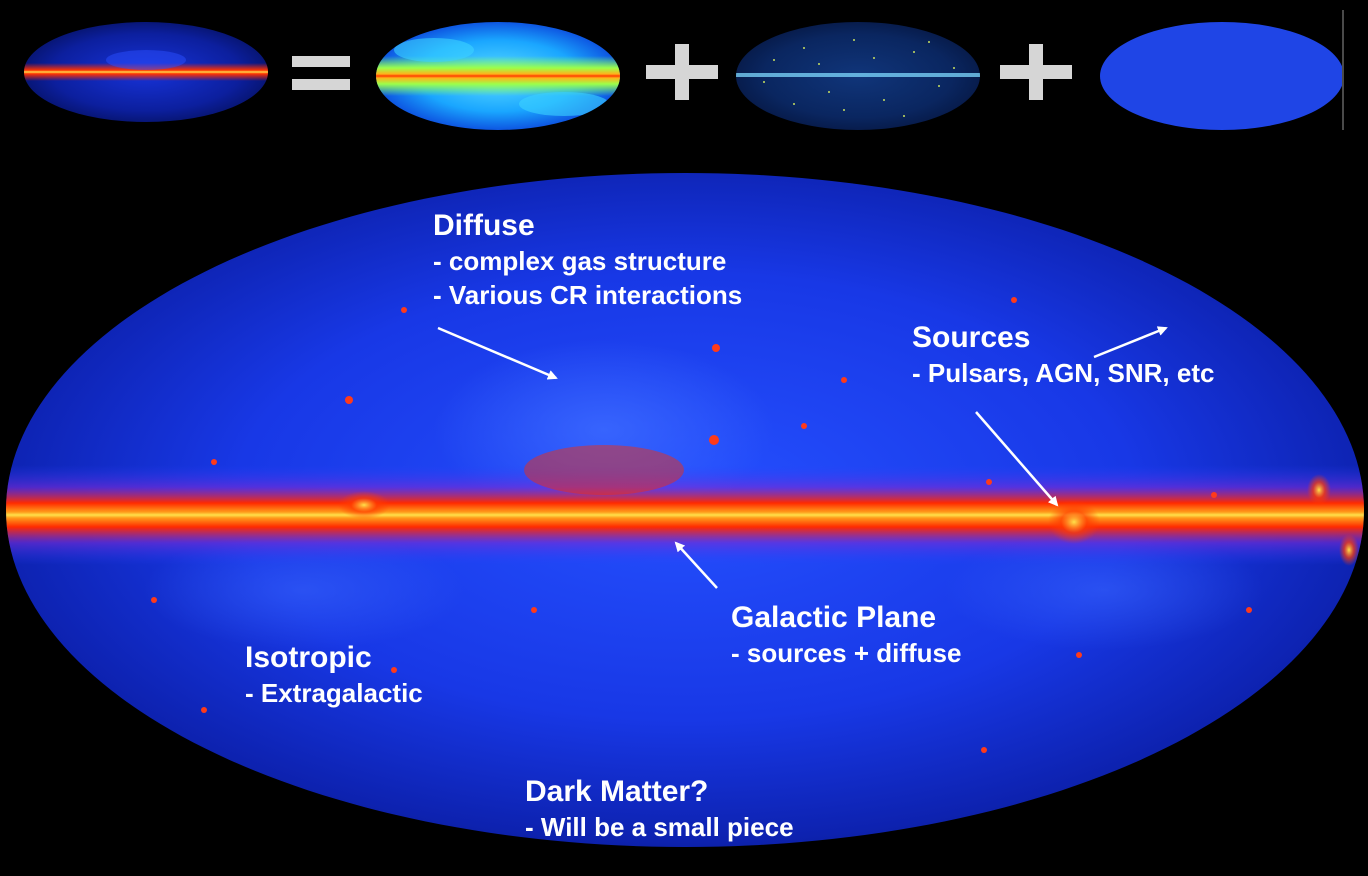 The width and height of the screenshot is (1368, 876). Describe the element at coordinates (1063, 373) in the screenshot. I see `sources-detail-1: - Pulsars, AGN, SNR, etc` at that location.